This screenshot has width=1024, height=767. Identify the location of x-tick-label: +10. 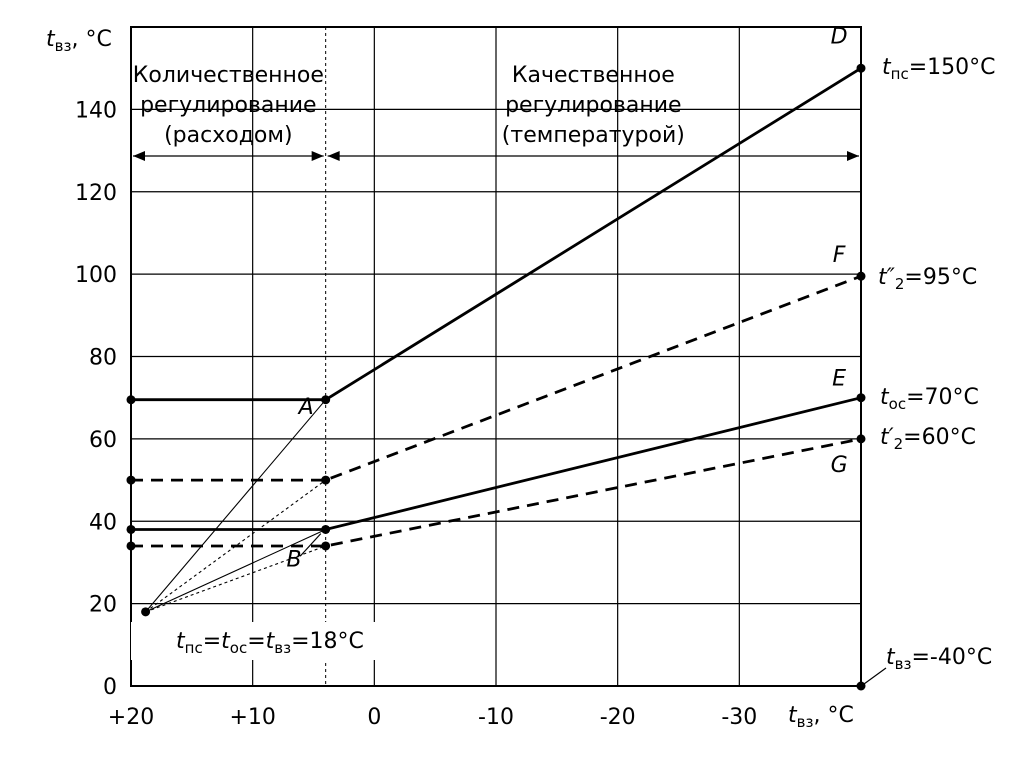
(252, 717).